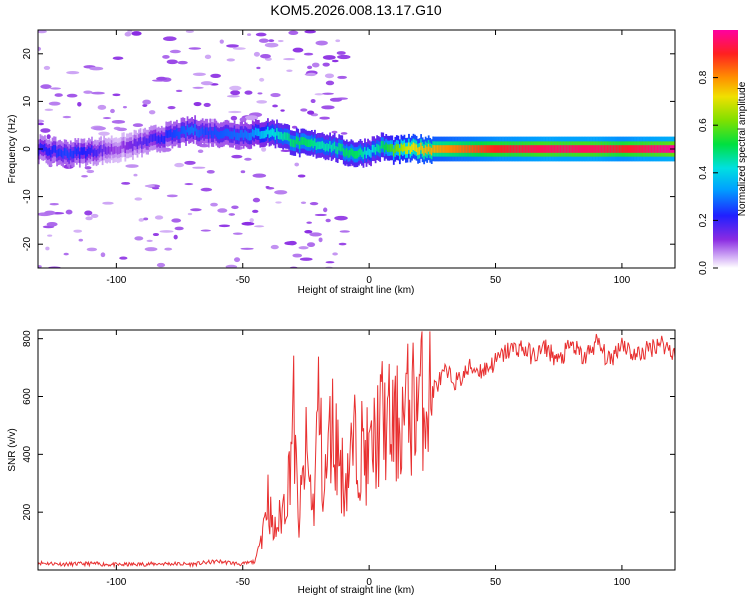 The width and height of the screenshot is (750, 600). What do you see at coordinates (356, 290) in the screenshot?
I see `spectrogram-x-label: Height of straight line (km)` at bounding box center [356, 290].